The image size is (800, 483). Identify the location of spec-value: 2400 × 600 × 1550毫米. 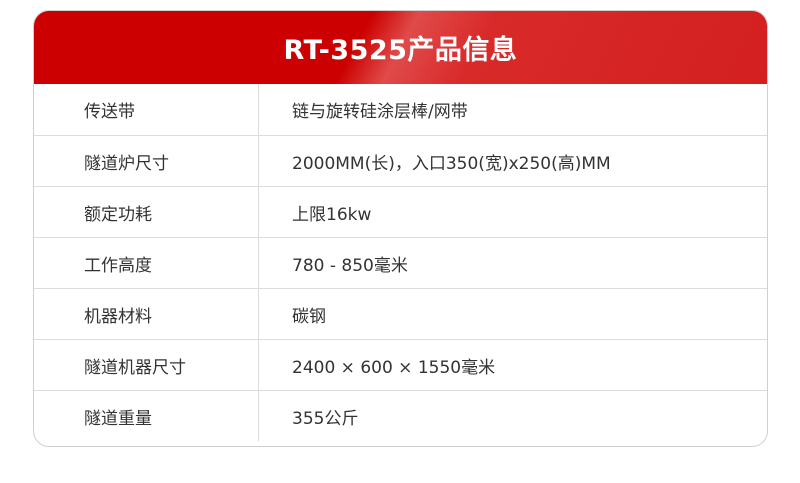
(394, 367).